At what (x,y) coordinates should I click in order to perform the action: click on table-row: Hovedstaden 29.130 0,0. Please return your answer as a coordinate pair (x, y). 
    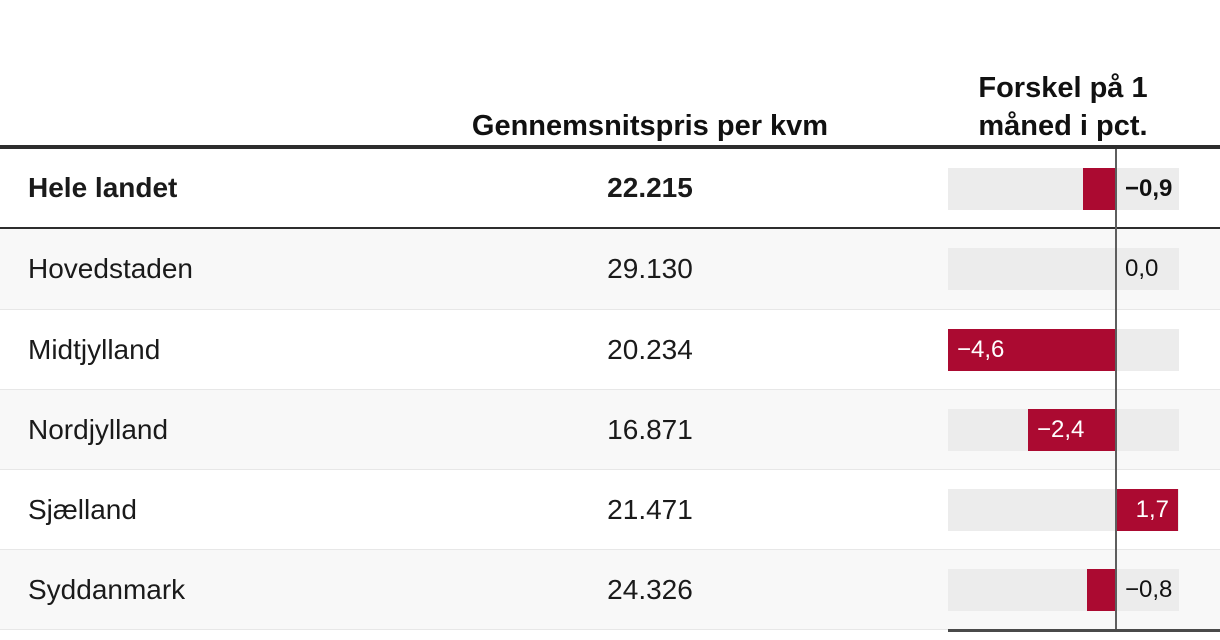
    Looking at the image, I should click on (610, 269).